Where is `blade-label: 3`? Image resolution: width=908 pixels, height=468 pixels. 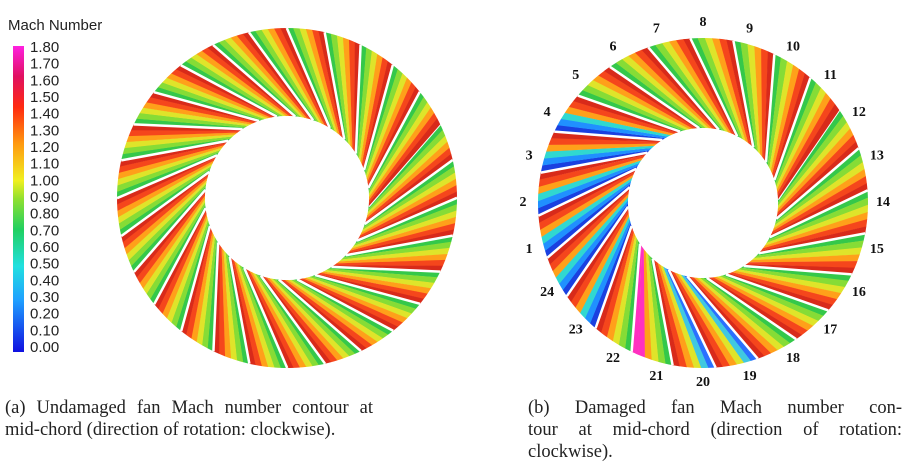 blade-label: 3 is located at coordinates (529, 156).